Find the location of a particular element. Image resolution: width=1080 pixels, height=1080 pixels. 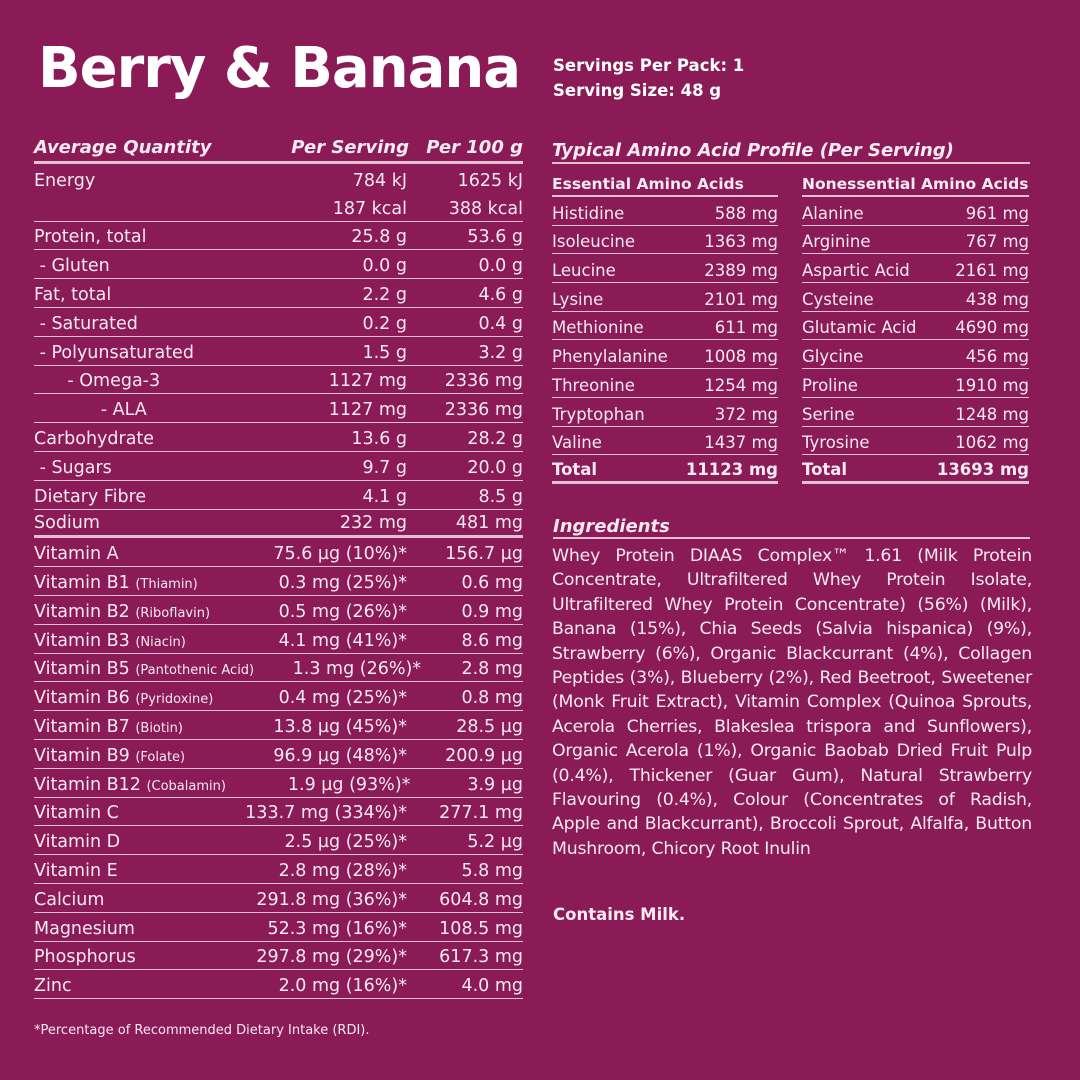

amino-name: Alanine is located at coordinates (833, 213).